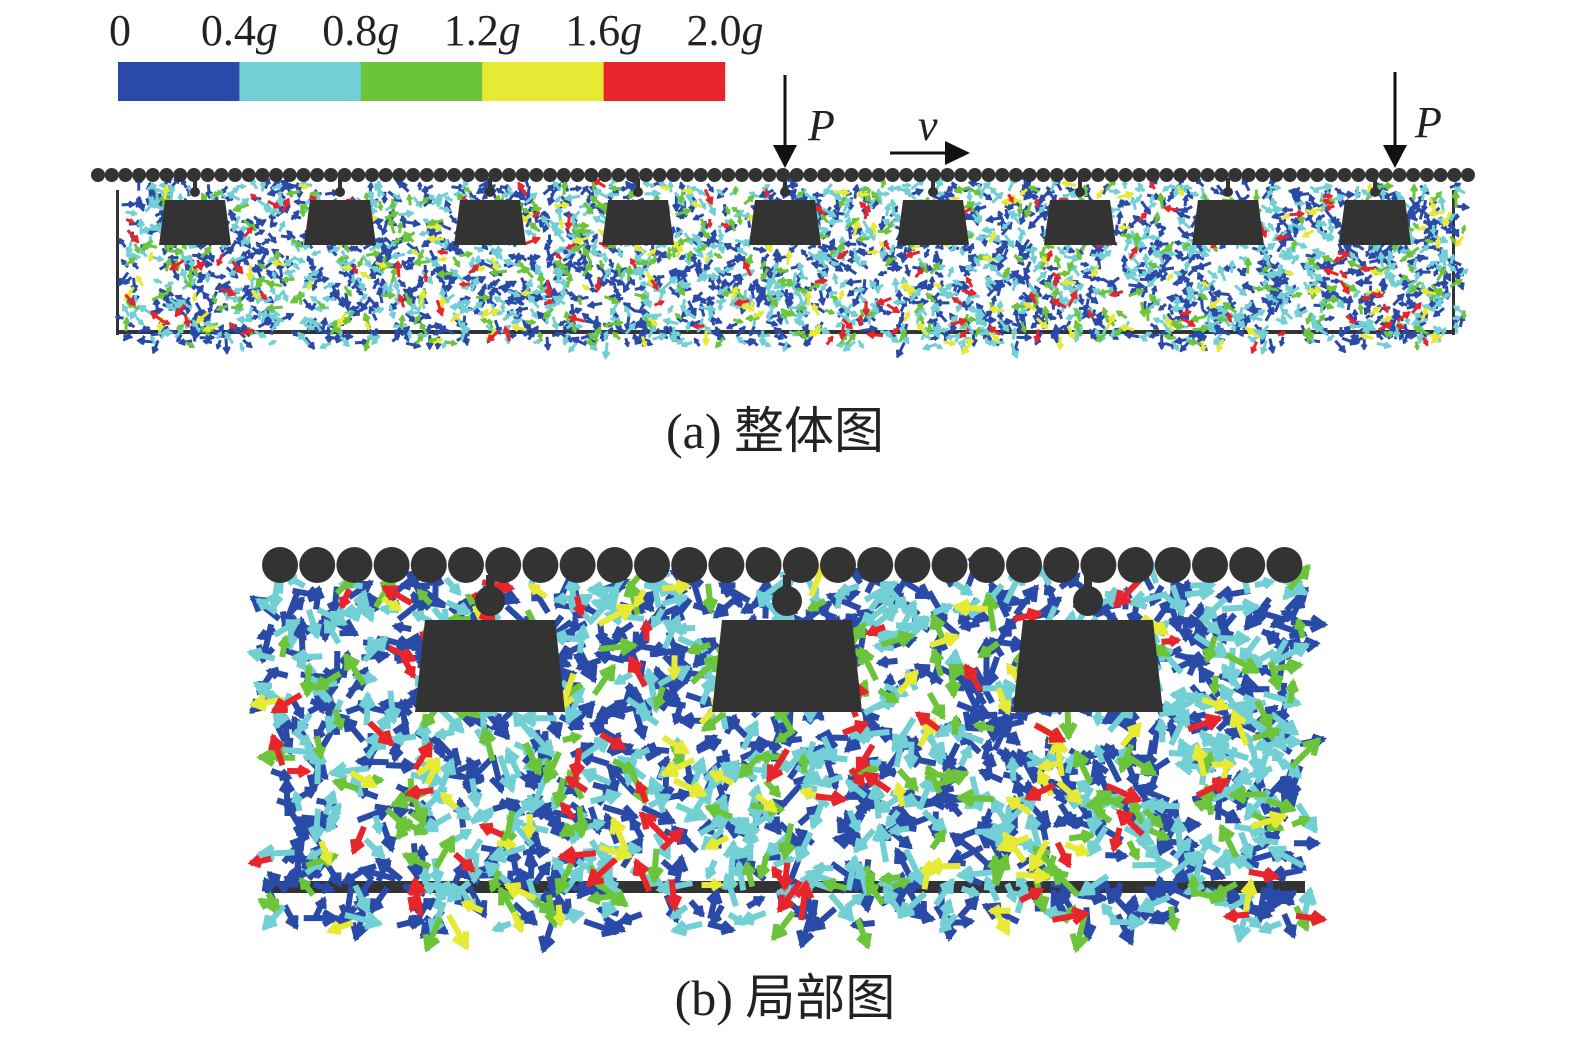 This screenshot has height=1043, width=1575. What do you see at coordinates (821, 125) in the screenshot?
I see `load-label: P` at bounding box center [821, 125].